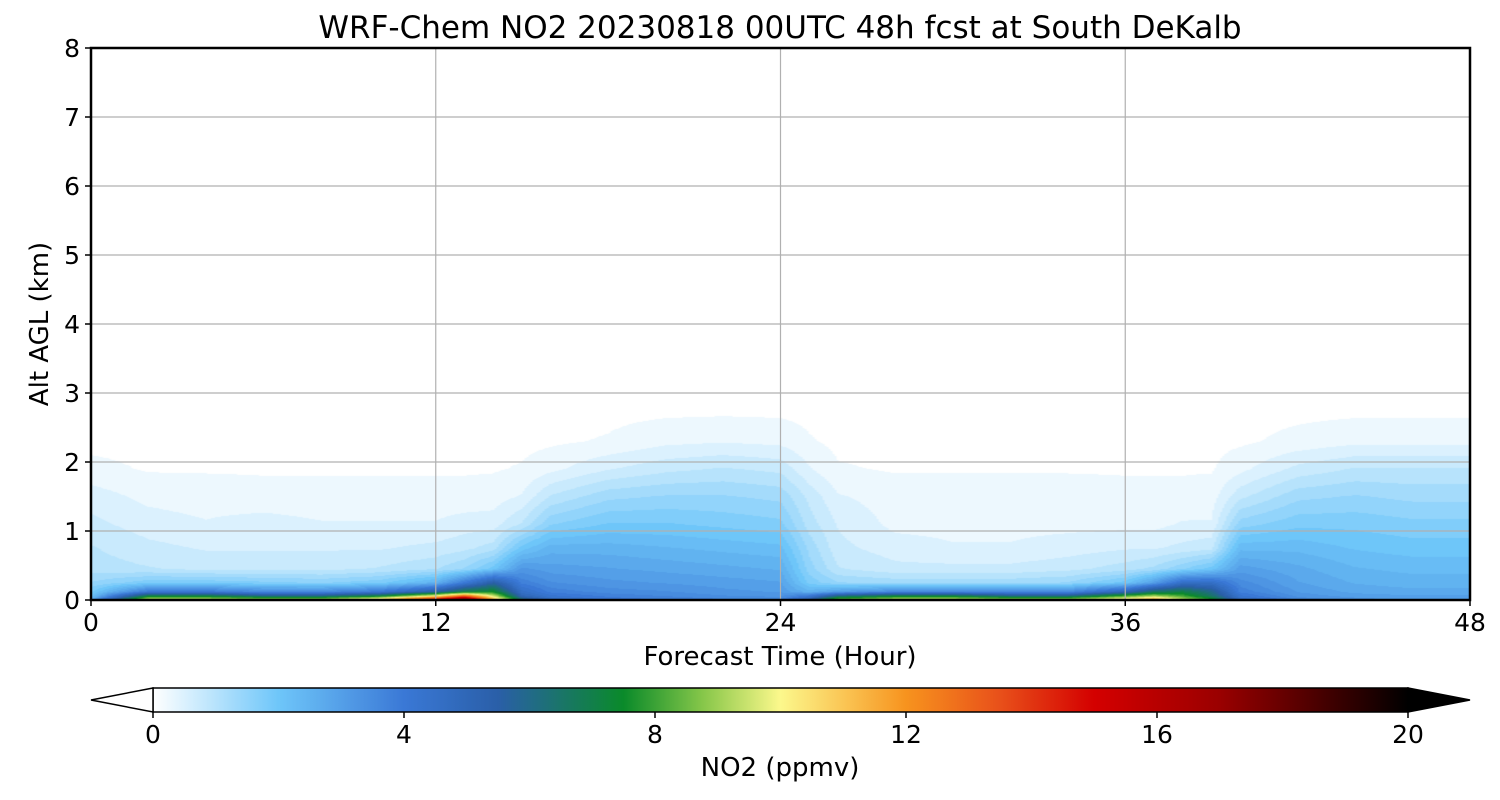  I want to click on y-tick-label: 1, so click(72, 531).